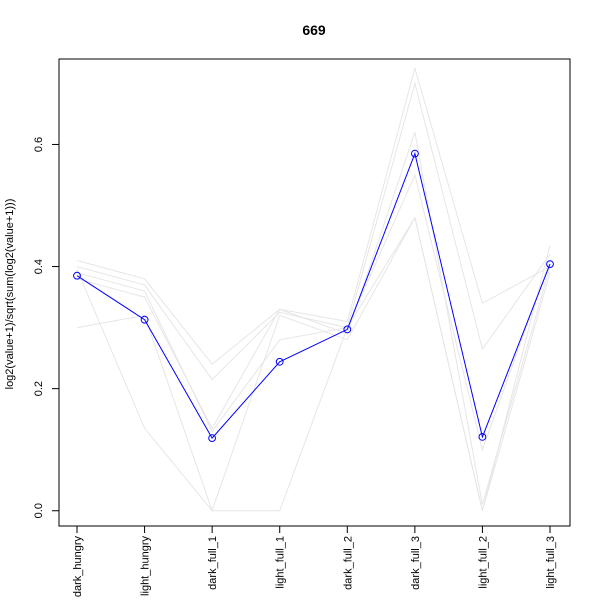 This screenshot has width=600, height=600. I want to click on data-point-light_hungry, so click(144, 319).